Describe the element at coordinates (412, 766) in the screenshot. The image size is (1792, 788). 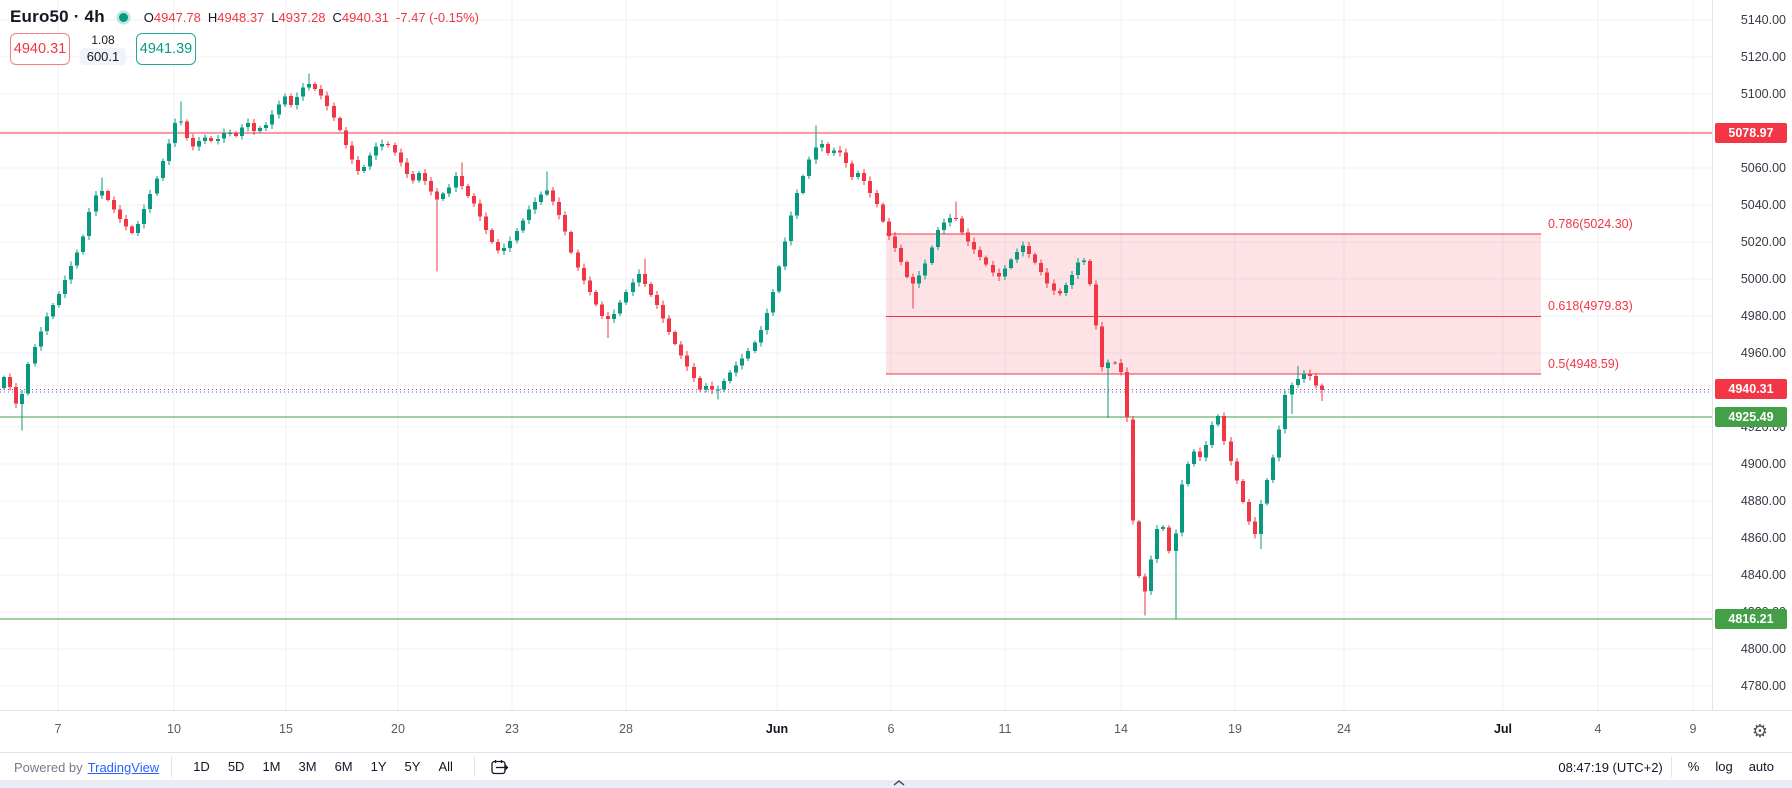
I see `range-button-5y: 5Y` at that location.